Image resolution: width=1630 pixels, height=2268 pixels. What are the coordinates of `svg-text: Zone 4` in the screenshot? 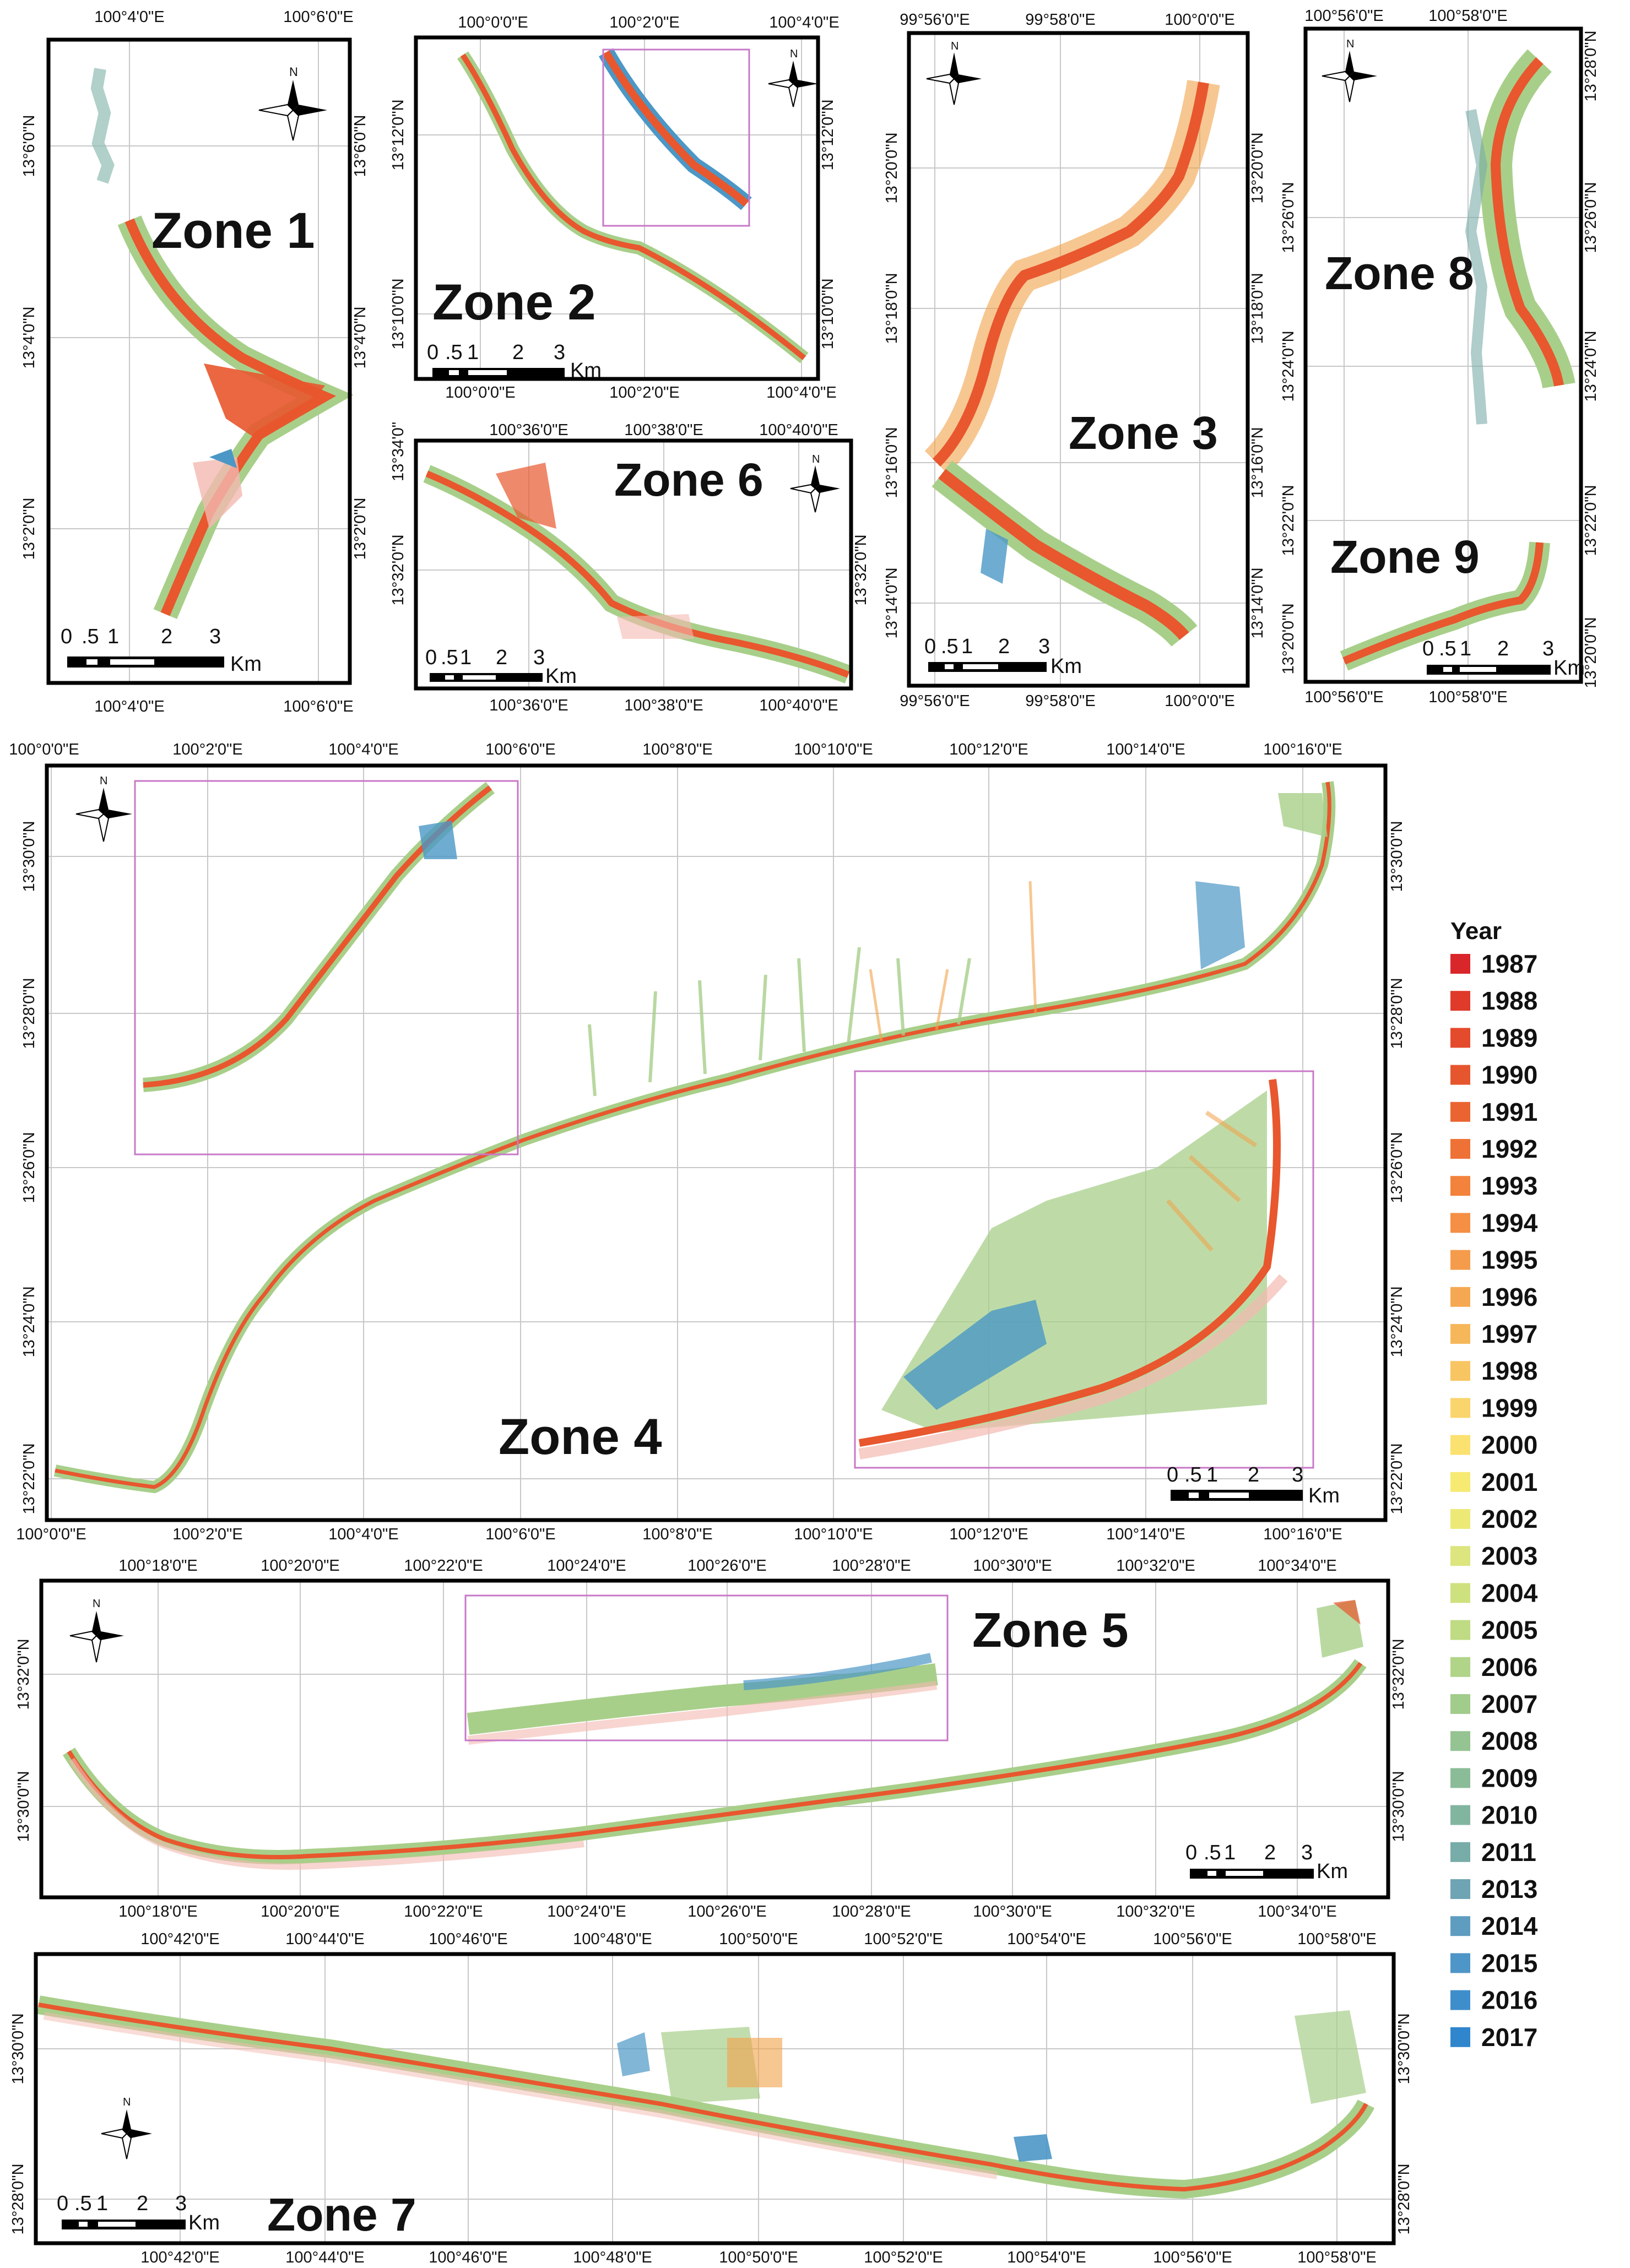 It's located at (580, 1437).